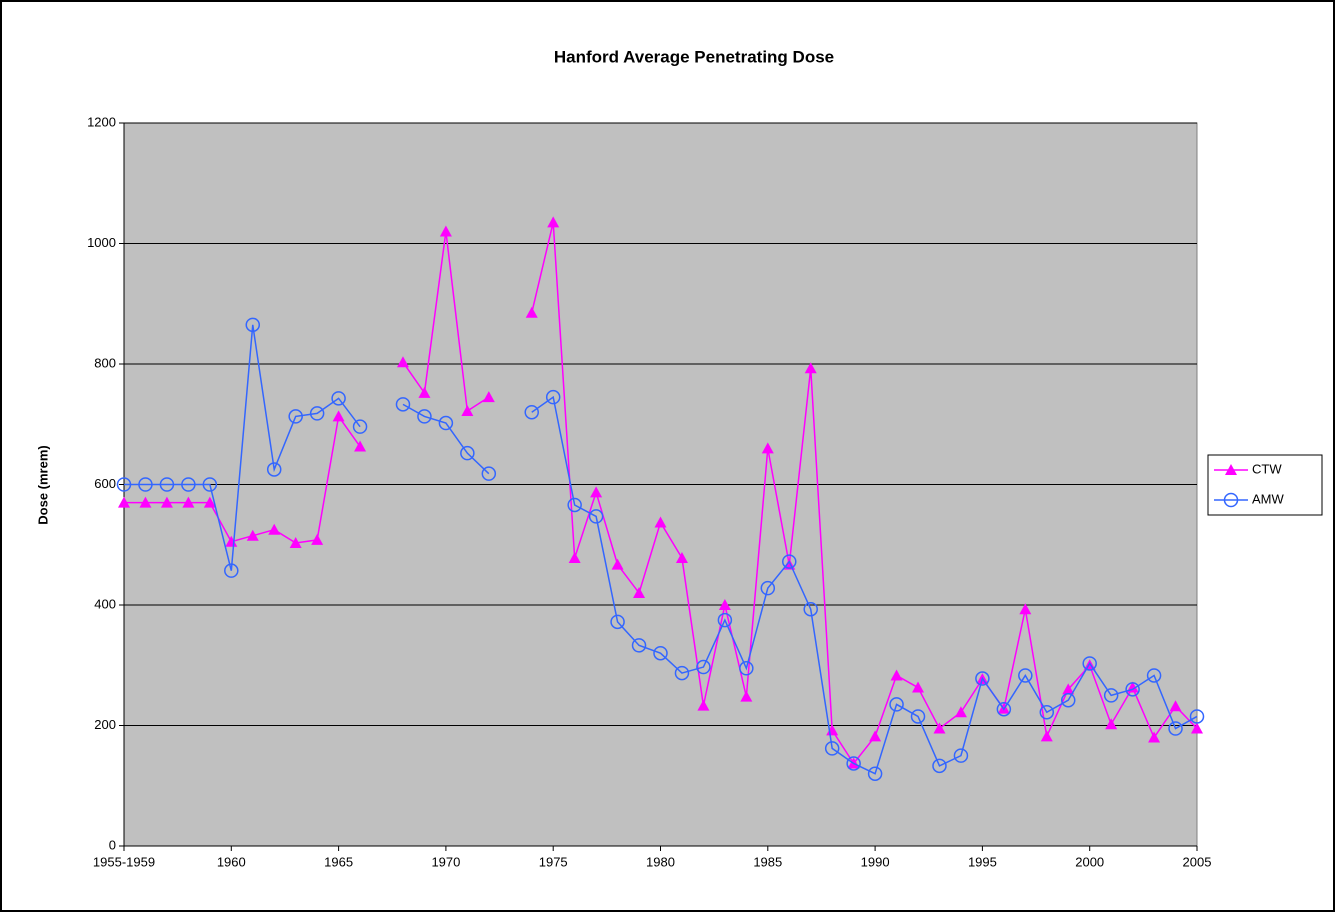  What do you see at coordinates (1268, 498) in the screenshot?
I see `legend-label: AMW` at bounding box center [1268, 498].